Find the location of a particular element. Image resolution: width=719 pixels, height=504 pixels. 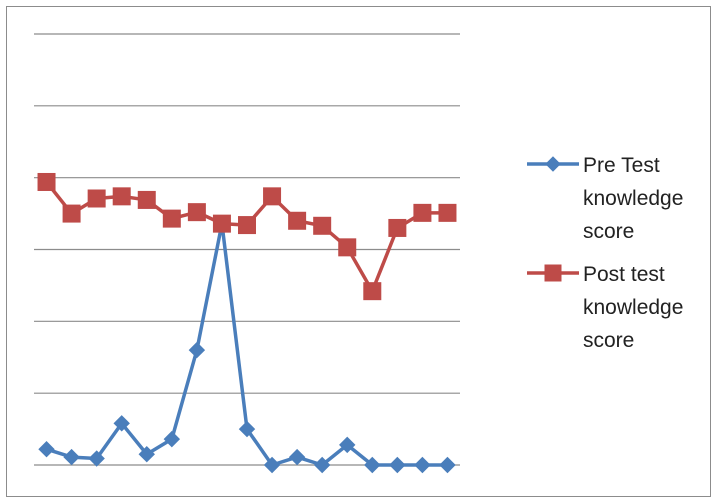

legend-entry-1: Pre Test knowledge score is located at coordinates (605, 198).